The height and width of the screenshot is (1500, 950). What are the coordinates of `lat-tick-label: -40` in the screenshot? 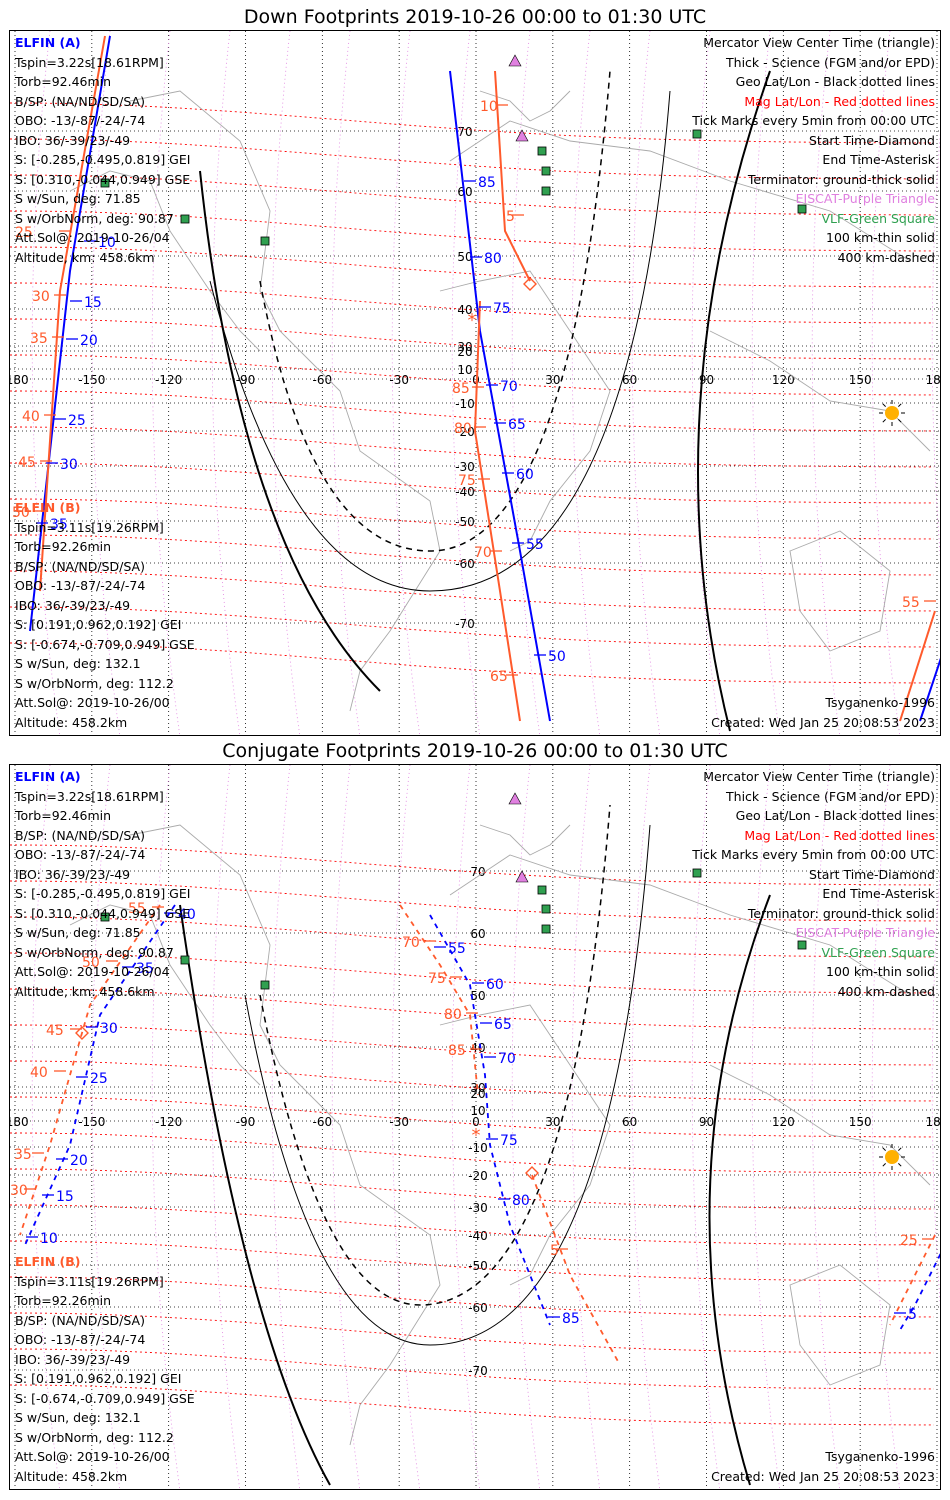 It's located at (478, 1236).